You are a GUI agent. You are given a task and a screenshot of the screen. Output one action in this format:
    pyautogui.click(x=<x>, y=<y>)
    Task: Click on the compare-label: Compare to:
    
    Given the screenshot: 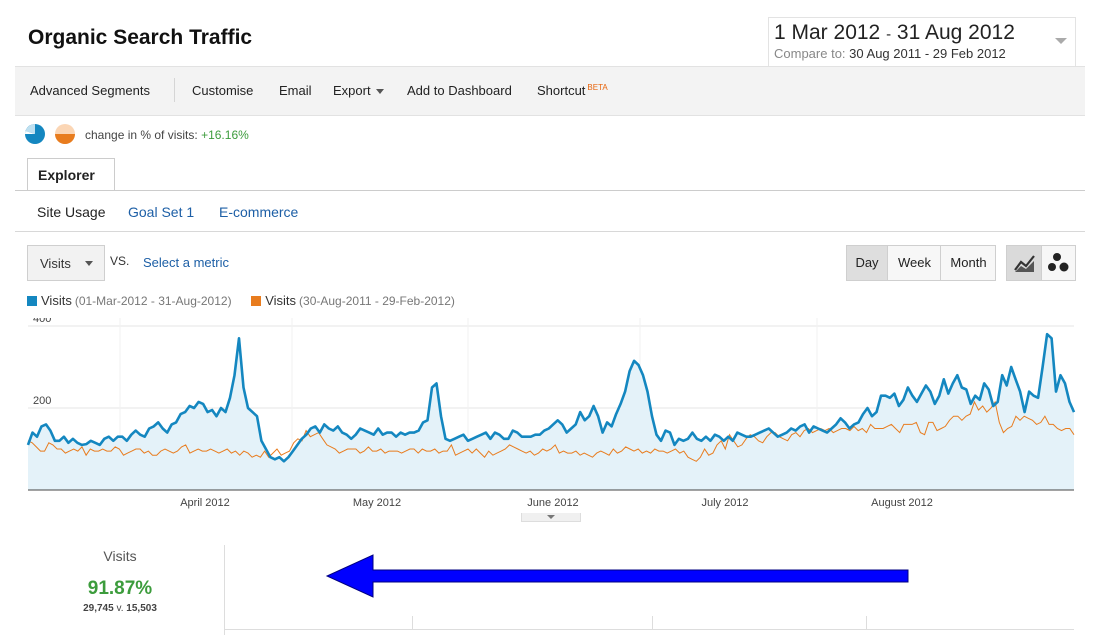 What is the action you would take?
    pyautogui.click(x=810, y=53)
    